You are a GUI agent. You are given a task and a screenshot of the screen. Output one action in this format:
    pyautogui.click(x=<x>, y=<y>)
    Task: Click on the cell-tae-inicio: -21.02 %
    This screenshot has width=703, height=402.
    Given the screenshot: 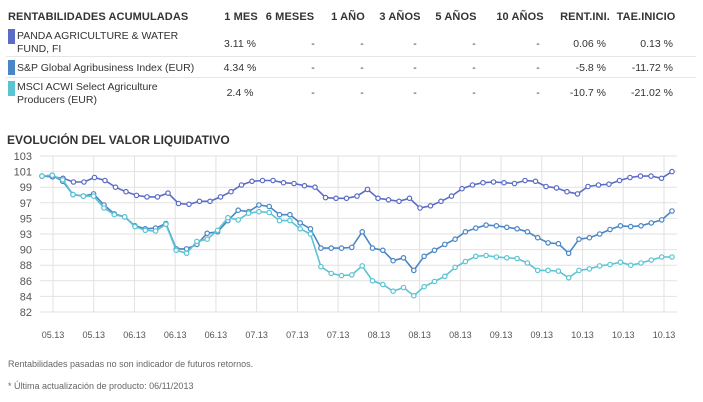 What is the action you would take?
    pyautogui.click(x=651, y=93)
    